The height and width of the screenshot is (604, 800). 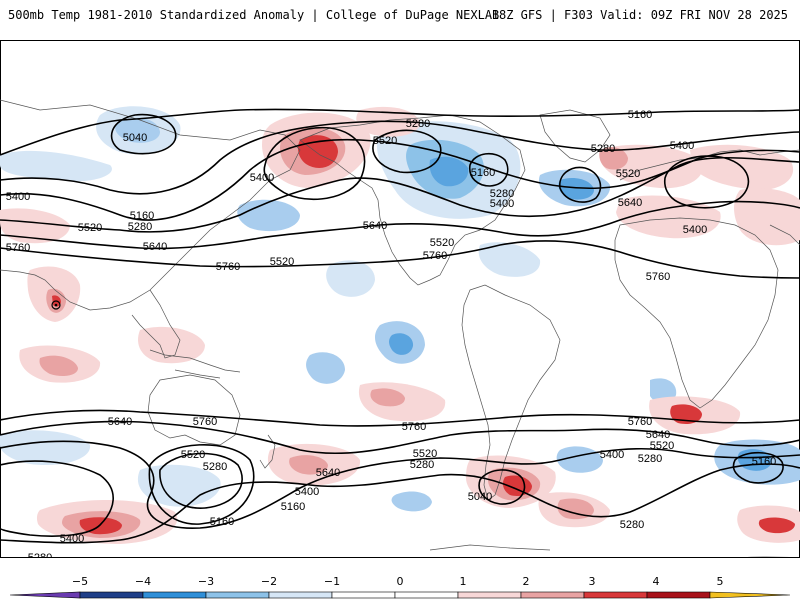 What do you see at coordinates (592, 581) in the screenshot?
I see `colorbar-tick-3: 3` at bounding box center [592, 581].